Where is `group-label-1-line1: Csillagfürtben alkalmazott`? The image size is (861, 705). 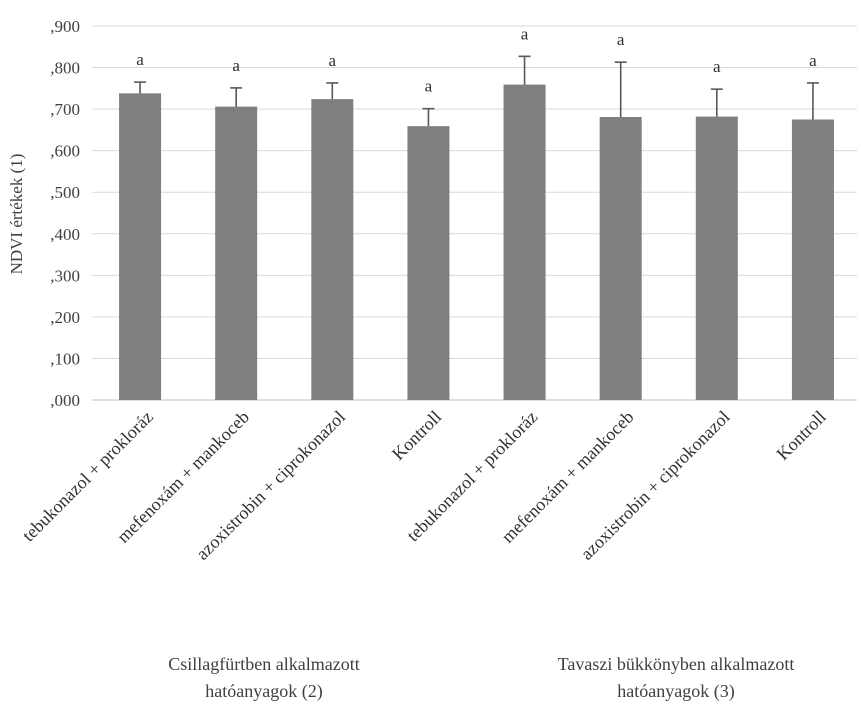
group-label-1-line1: Csillagfürtben alkalmazott is located at coordinates (264, 664).